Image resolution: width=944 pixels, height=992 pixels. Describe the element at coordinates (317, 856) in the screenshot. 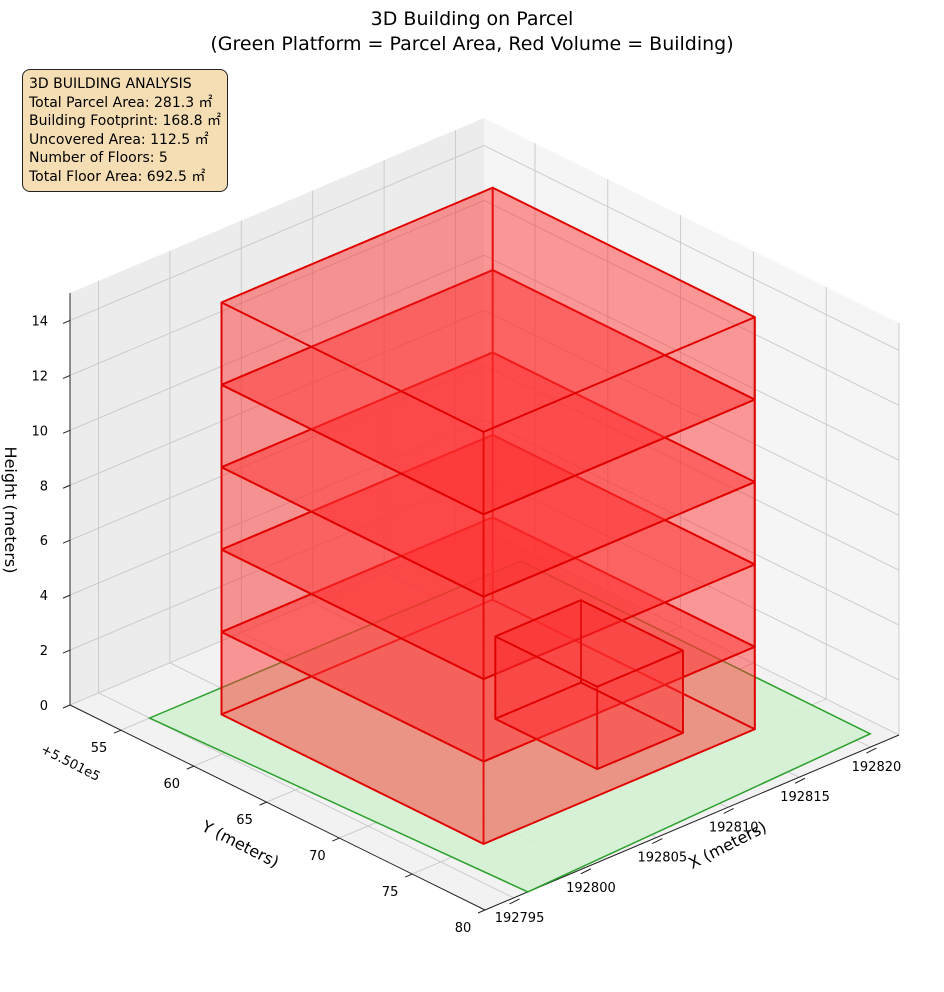

I see `y-tick-label: 70` at that location.